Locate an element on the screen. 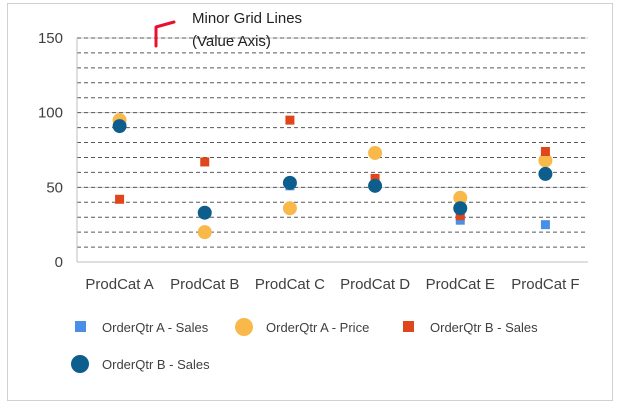 The height and width of the screenshot is (409, 621). y-tick-label: 50 is located at coordinates (54, 187).